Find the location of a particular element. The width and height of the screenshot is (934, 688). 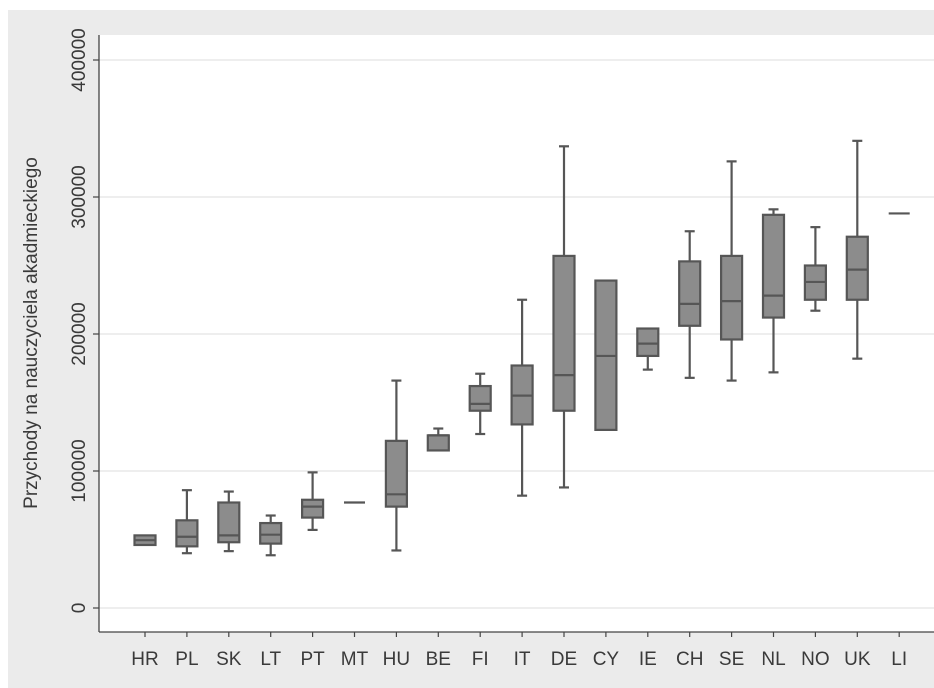

box-pt is located at coordinates (313, 501).